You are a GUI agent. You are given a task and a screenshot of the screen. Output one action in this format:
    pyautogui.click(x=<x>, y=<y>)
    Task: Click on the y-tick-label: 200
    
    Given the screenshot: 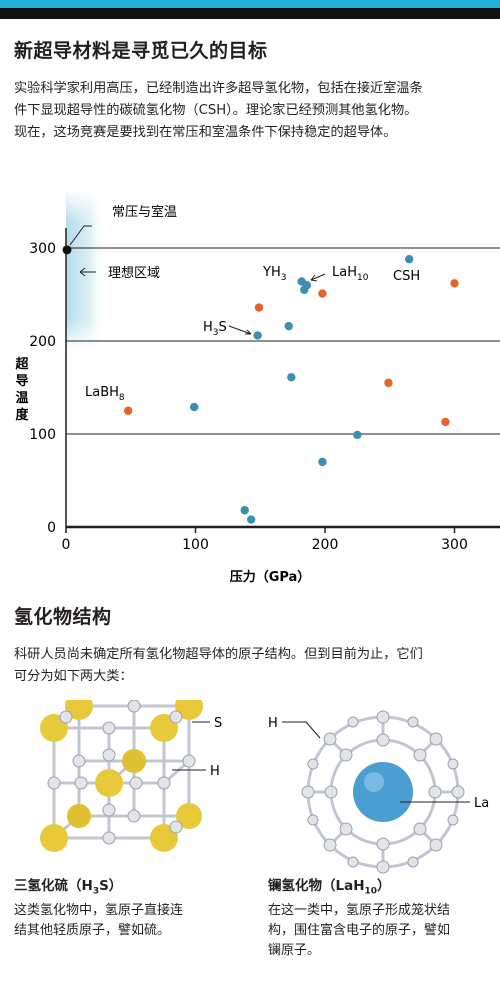 What is the action you would take?
    pyautogui.click(x=42, y=342)
    